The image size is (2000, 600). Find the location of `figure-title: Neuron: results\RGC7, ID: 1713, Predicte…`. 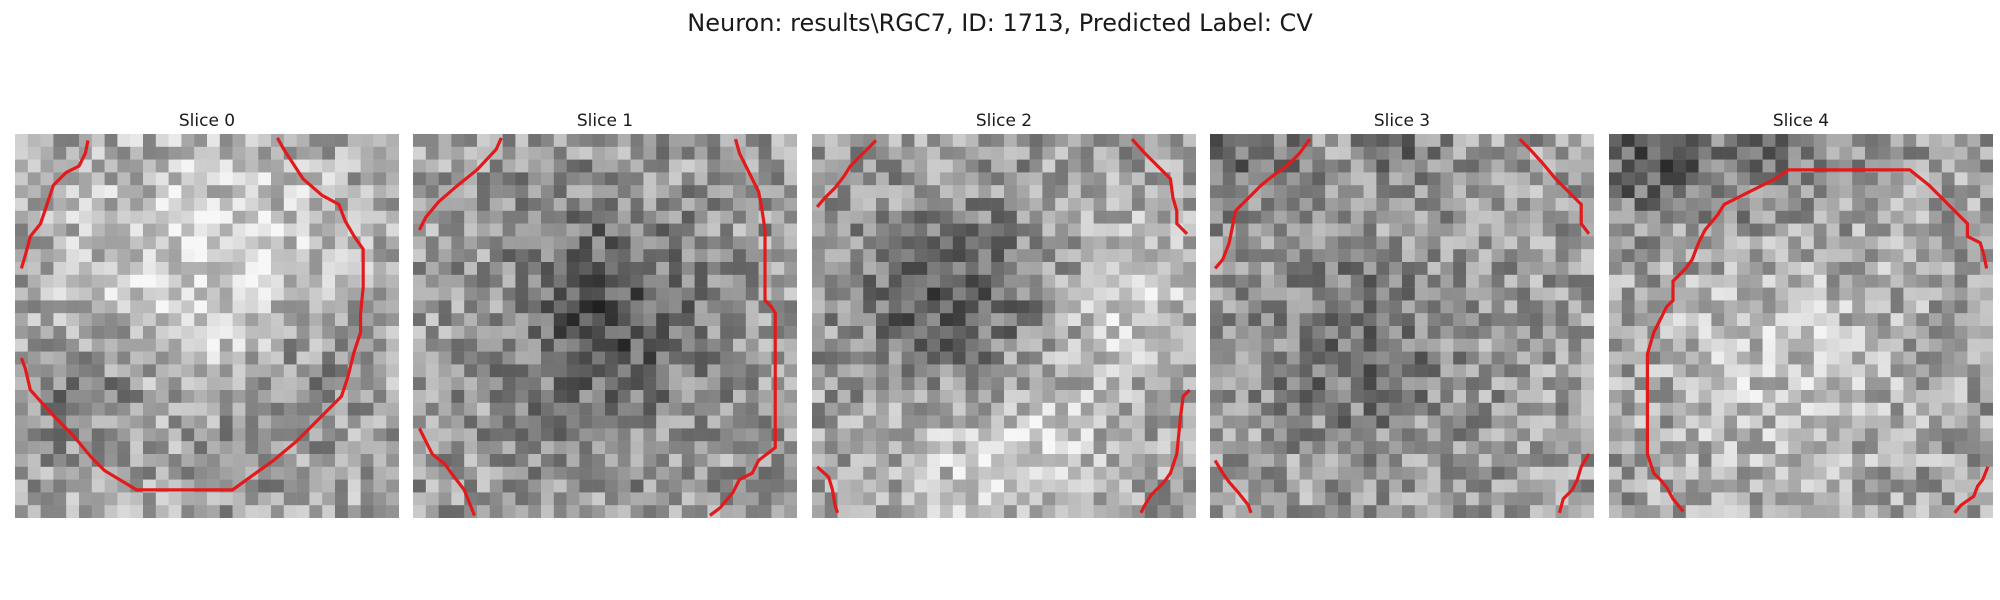

figure-title: Neuron: results\RGC7, ID: 1713, Predicte… is located at coordinates (1000, 23).